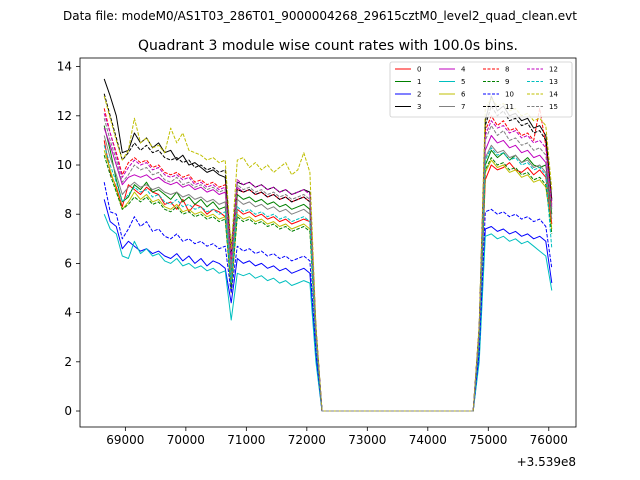  What do you see at coordinates (553, 95) in the screenshot?
I see `legend-label-14: 14` at bounding box center [553, 95].